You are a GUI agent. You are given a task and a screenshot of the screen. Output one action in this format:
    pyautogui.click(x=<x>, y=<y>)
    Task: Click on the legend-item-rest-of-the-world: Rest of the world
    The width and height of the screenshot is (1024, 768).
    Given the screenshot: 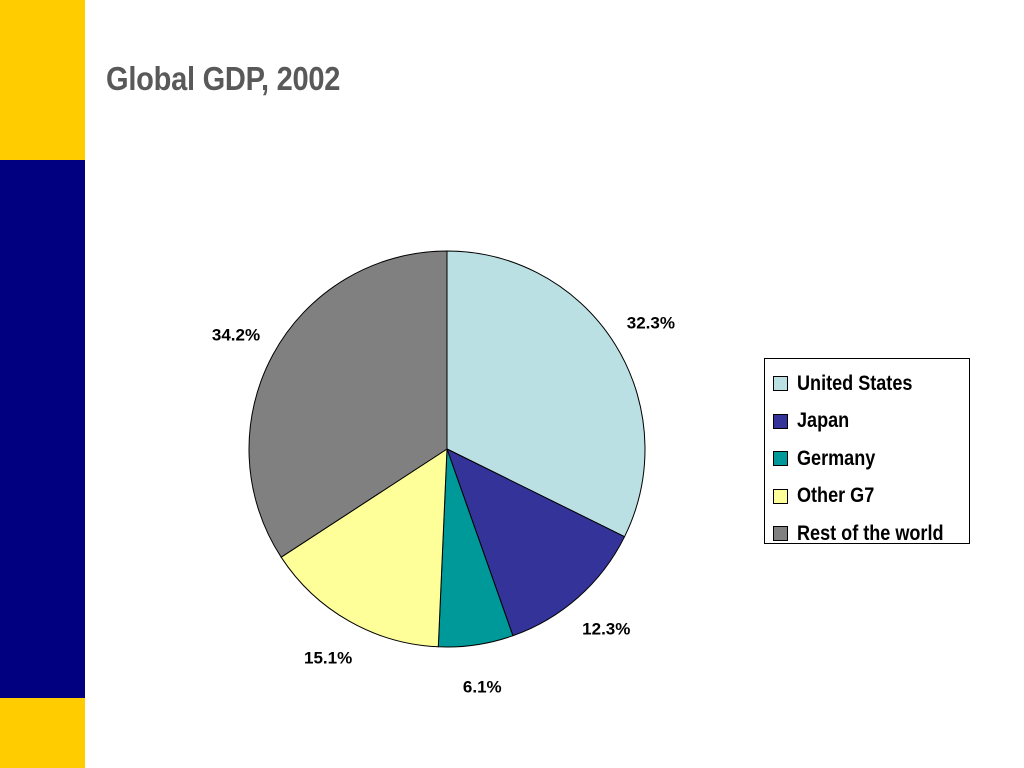 What is the action you would take?
    pyautogui.click(x=871, y=534)
    